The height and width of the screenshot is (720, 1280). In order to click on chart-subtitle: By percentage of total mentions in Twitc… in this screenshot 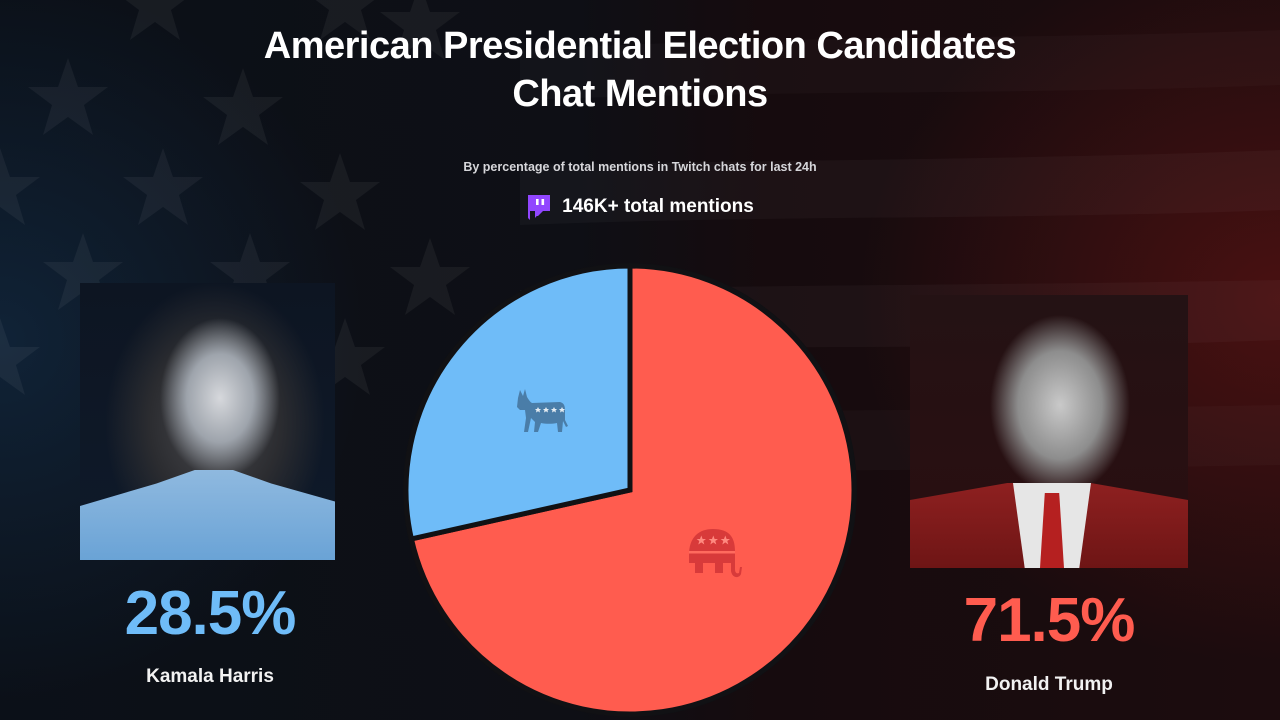, I will do `click(640, 167)`.